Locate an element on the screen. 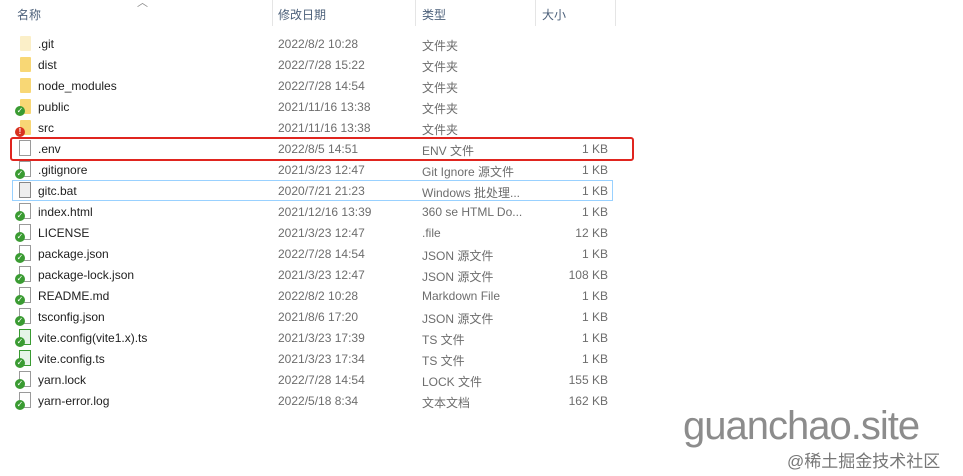  file-name: node_modules is located at coordinates (77, 86).